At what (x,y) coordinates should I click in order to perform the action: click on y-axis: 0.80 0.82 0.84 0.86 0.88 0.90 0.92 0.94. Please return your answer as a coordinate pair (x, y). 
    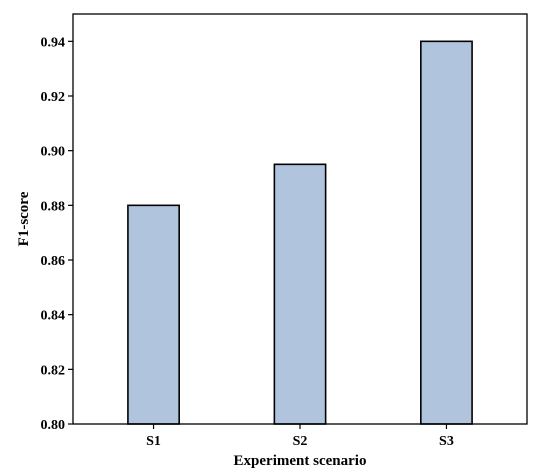
    Looking at the image, I should click on (57, 234).